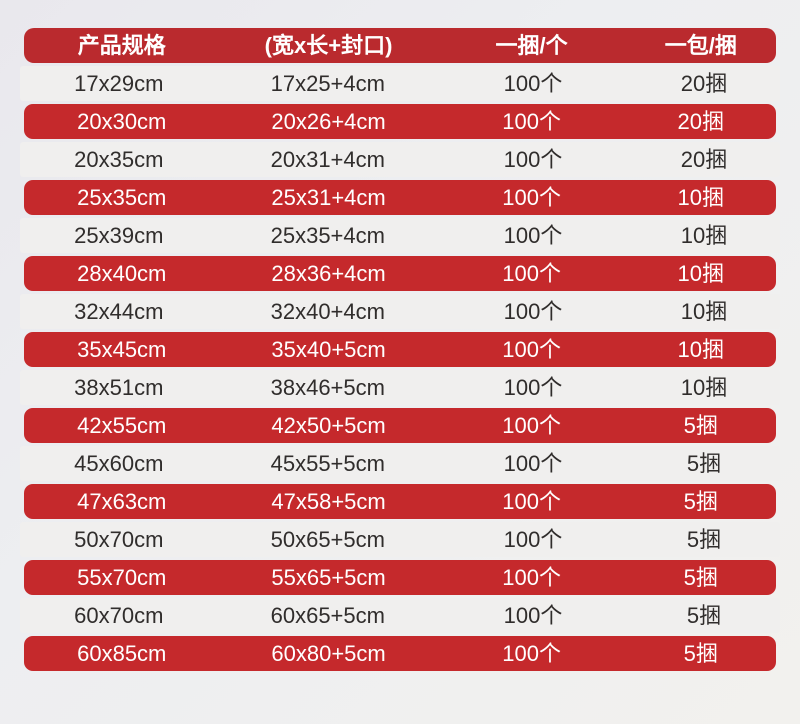 The height and width of the screenshot is (724, 800). What do you see at coordinates (400, 653) in the screenshot?
I see `table-row: 60x85cm 60x80+5cm 100个 5捆` at bounding box center [400, 653].